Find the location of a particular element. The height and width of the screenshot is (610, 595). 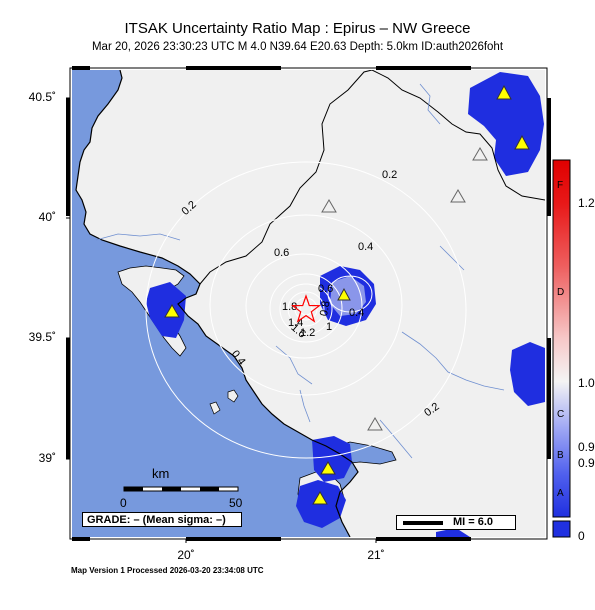

scale-title: km is located at coordinates (161, 473).